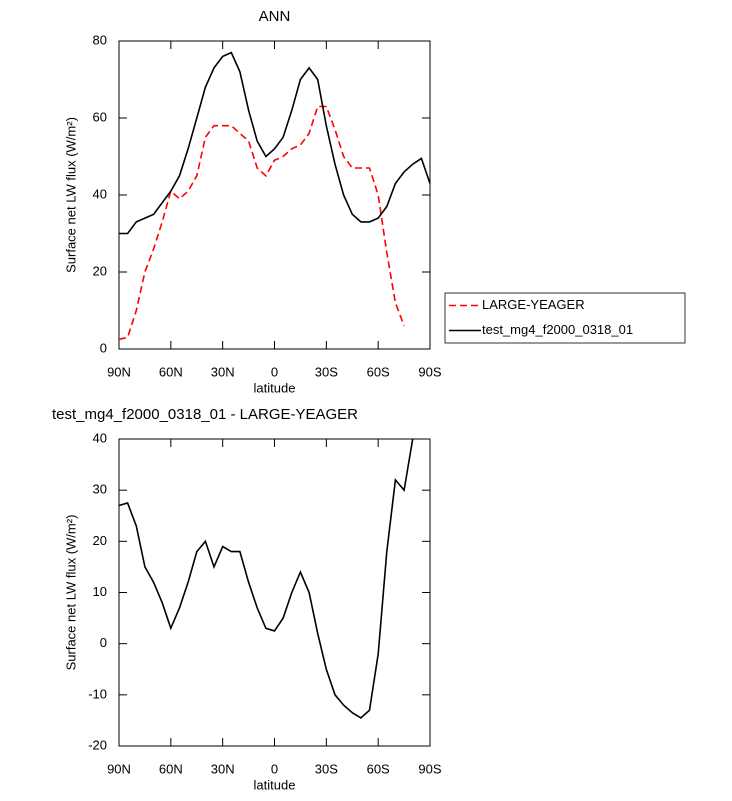 Image resolution: width=732 pixels, height=801 pixels. What do you see at coordinates (100, 489) in the screenshot?
I see `y-tick-label: 30` at bounding box center [100, 489].